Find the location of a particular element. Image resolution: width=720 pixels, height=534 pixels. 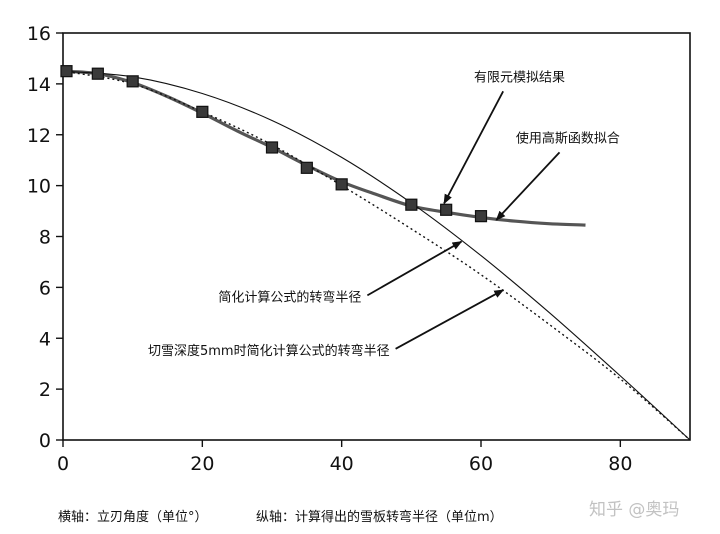

x-tick-label: 0 is located at coordinates (63, 464).